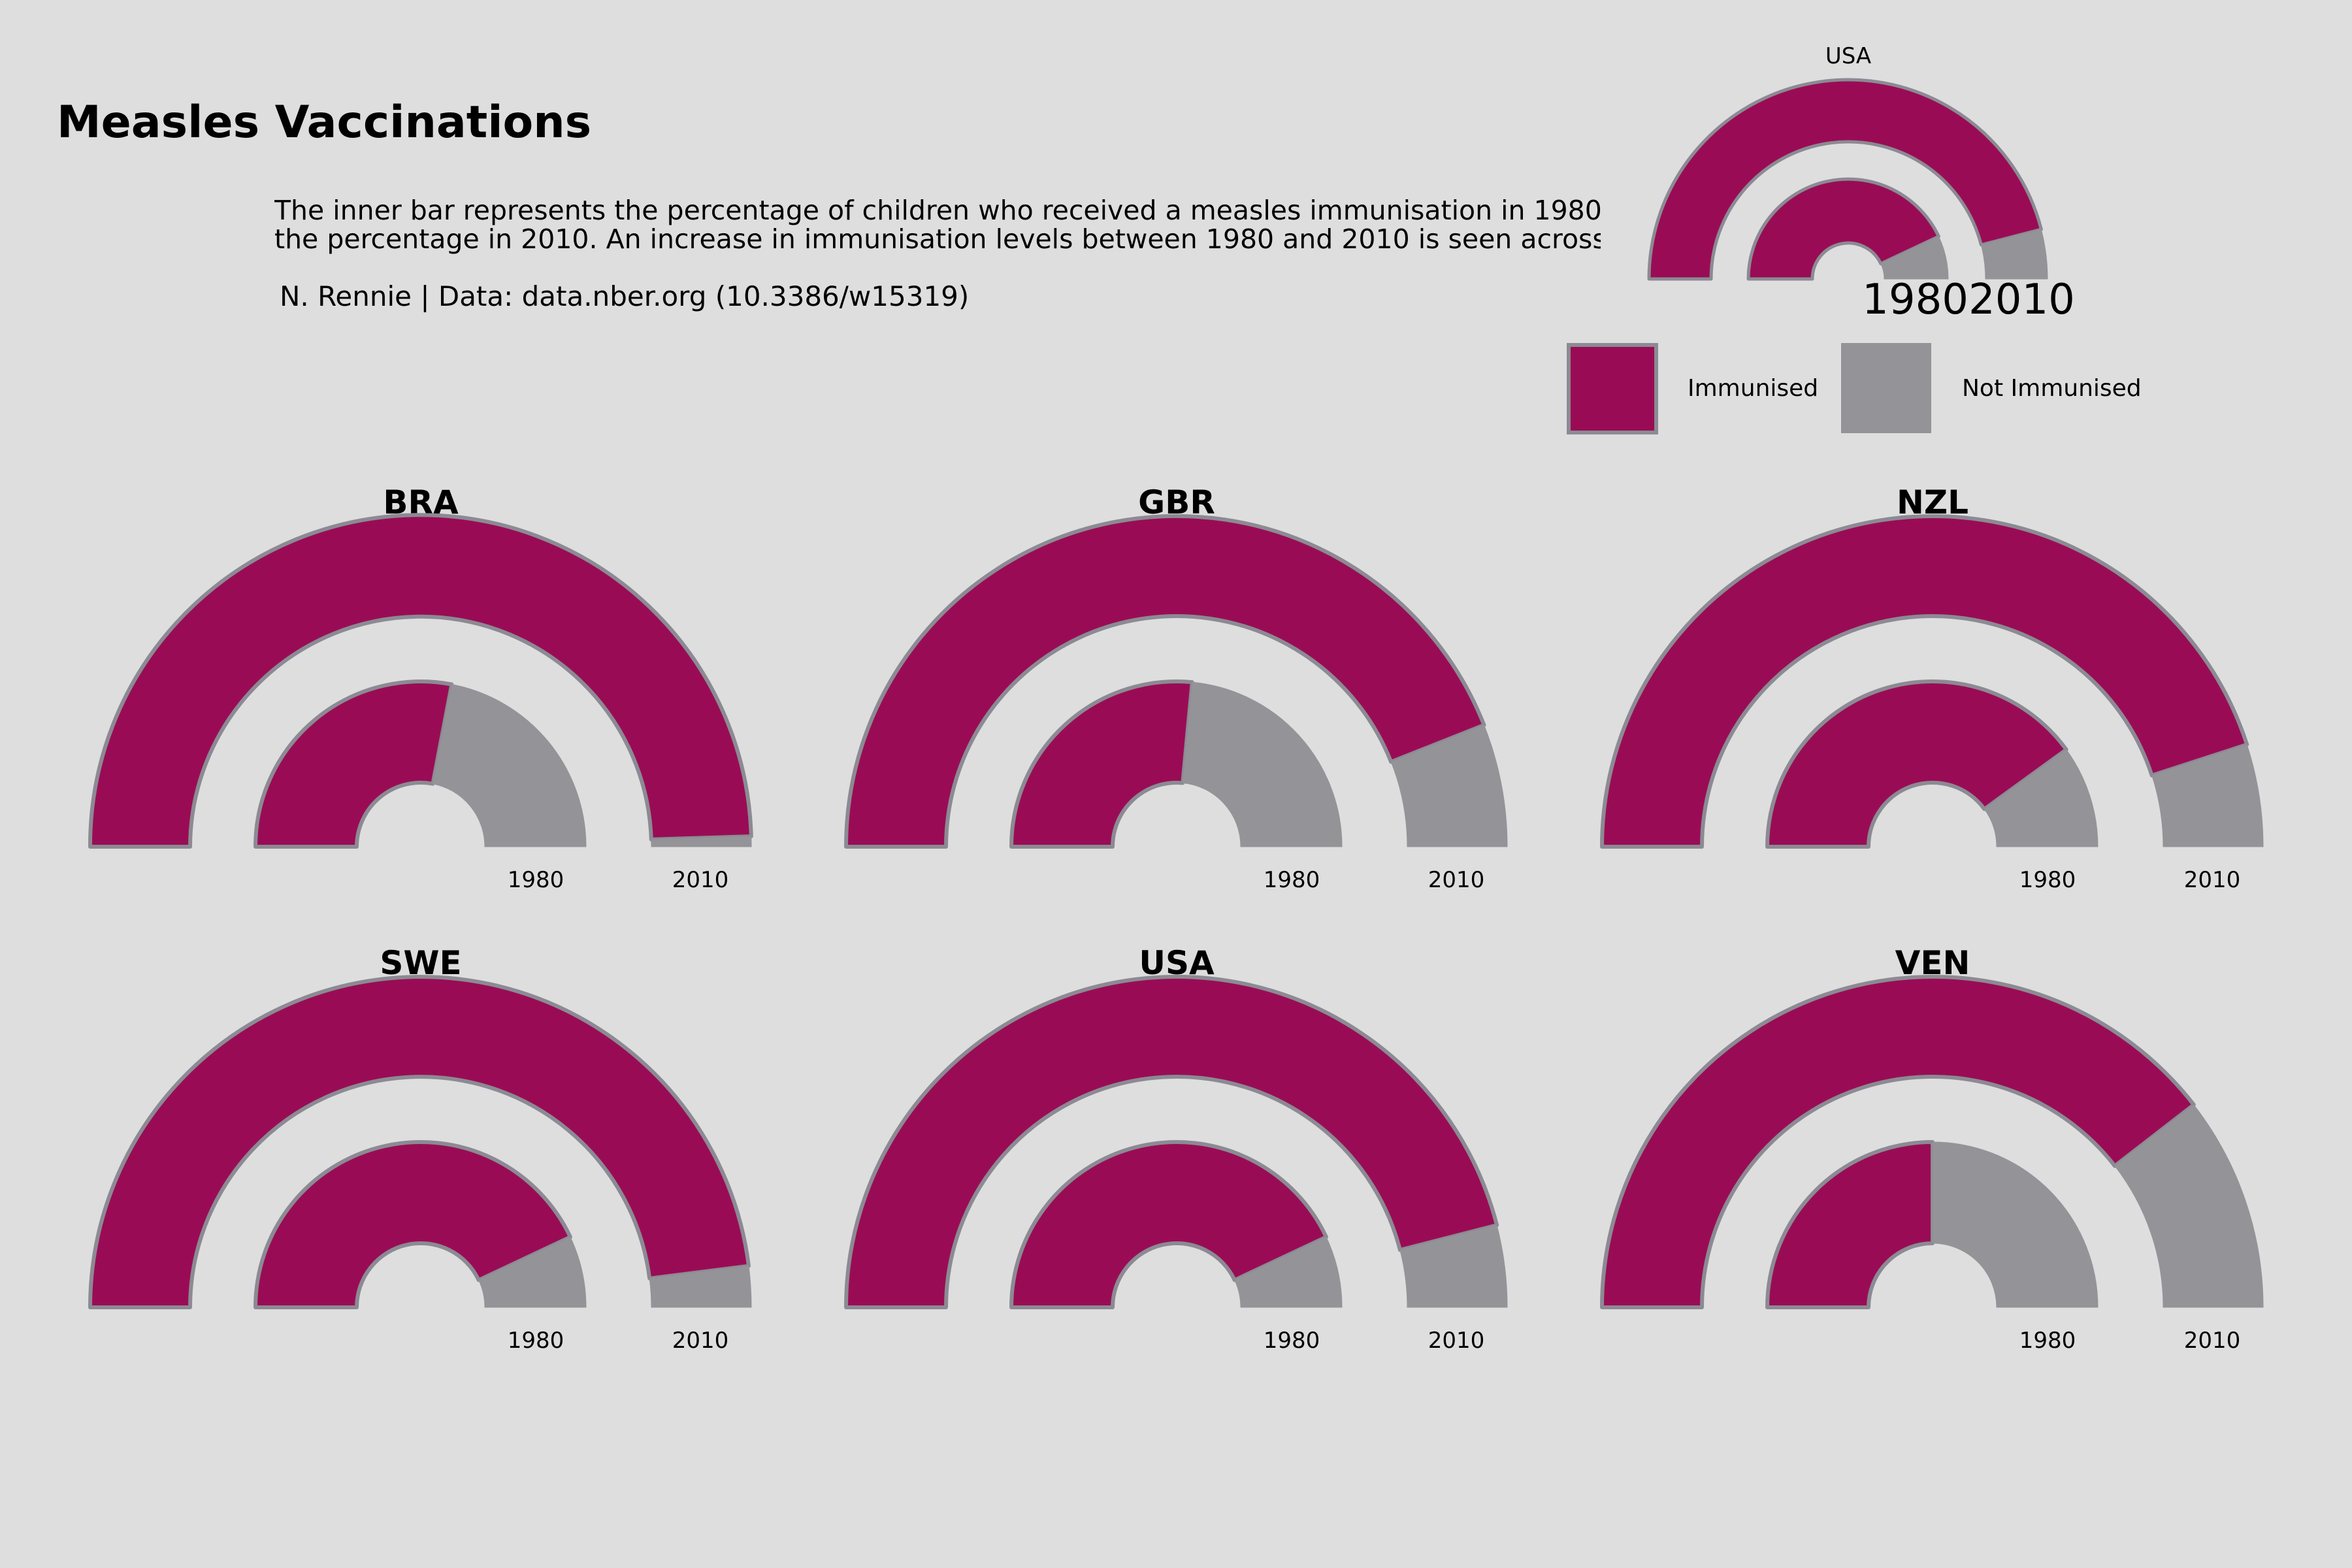 This screenshot has width=2352, height=1568. I want to click on not-immunised-bar-gbr-1980, so click(1262, 764).